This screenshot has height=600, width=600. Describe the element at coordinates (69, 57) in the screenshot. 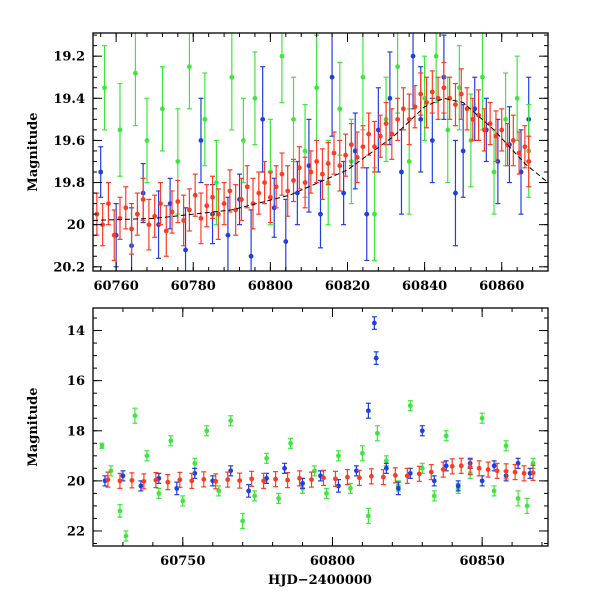

I see `y-tick-label: 19.2` at that location.